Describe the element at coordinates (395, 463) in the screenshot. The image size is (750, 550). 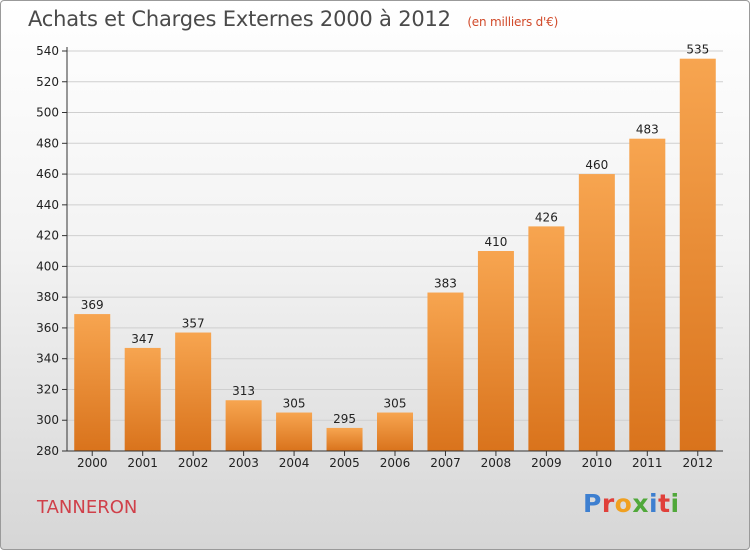
I see `x-tick-label: 2006` at that location.